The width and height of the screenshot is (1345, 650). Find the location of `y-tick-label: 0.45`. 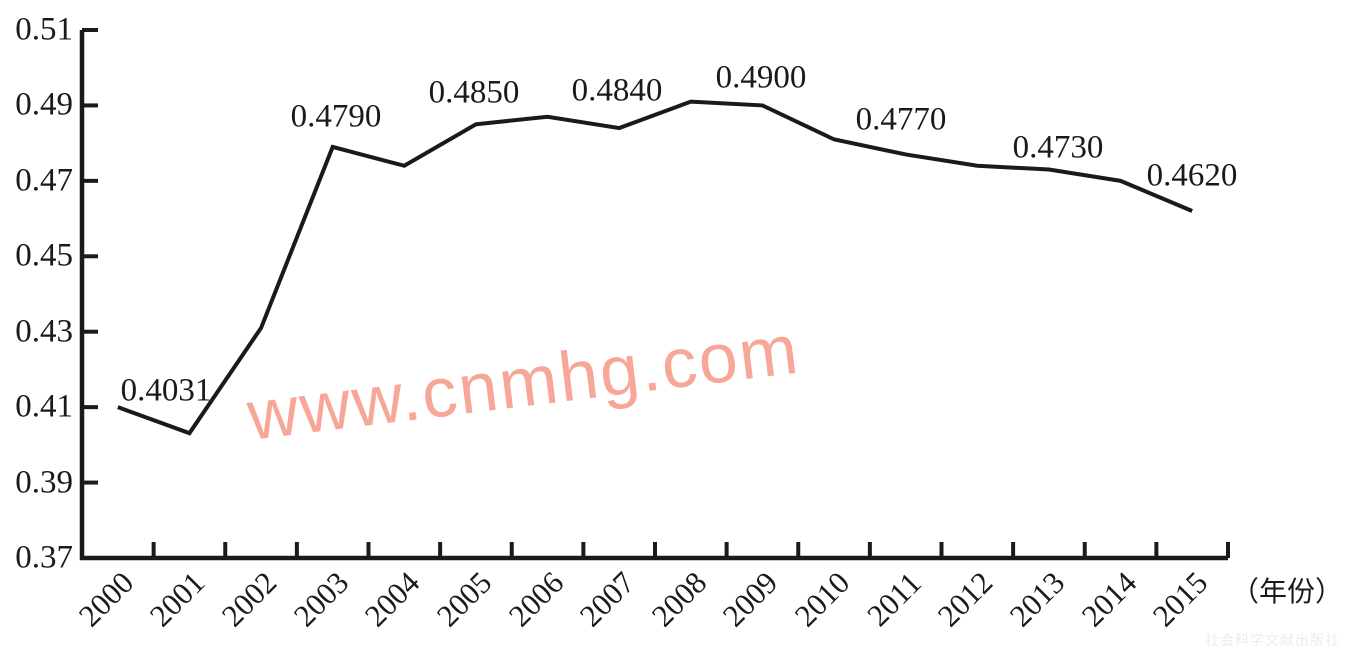

y-tick-label: 0.45 is located at coordinates (44, 255).